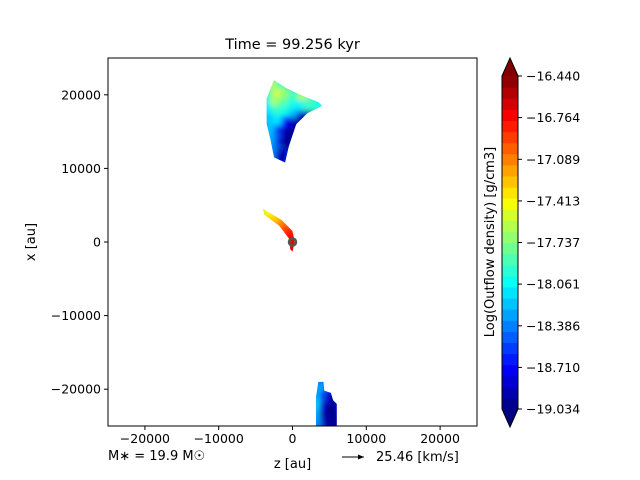 Image resolution: width=640 pixels, height=480 pixels. I want to click on colorbar-tick-label: −18.061, so click(553, 284).